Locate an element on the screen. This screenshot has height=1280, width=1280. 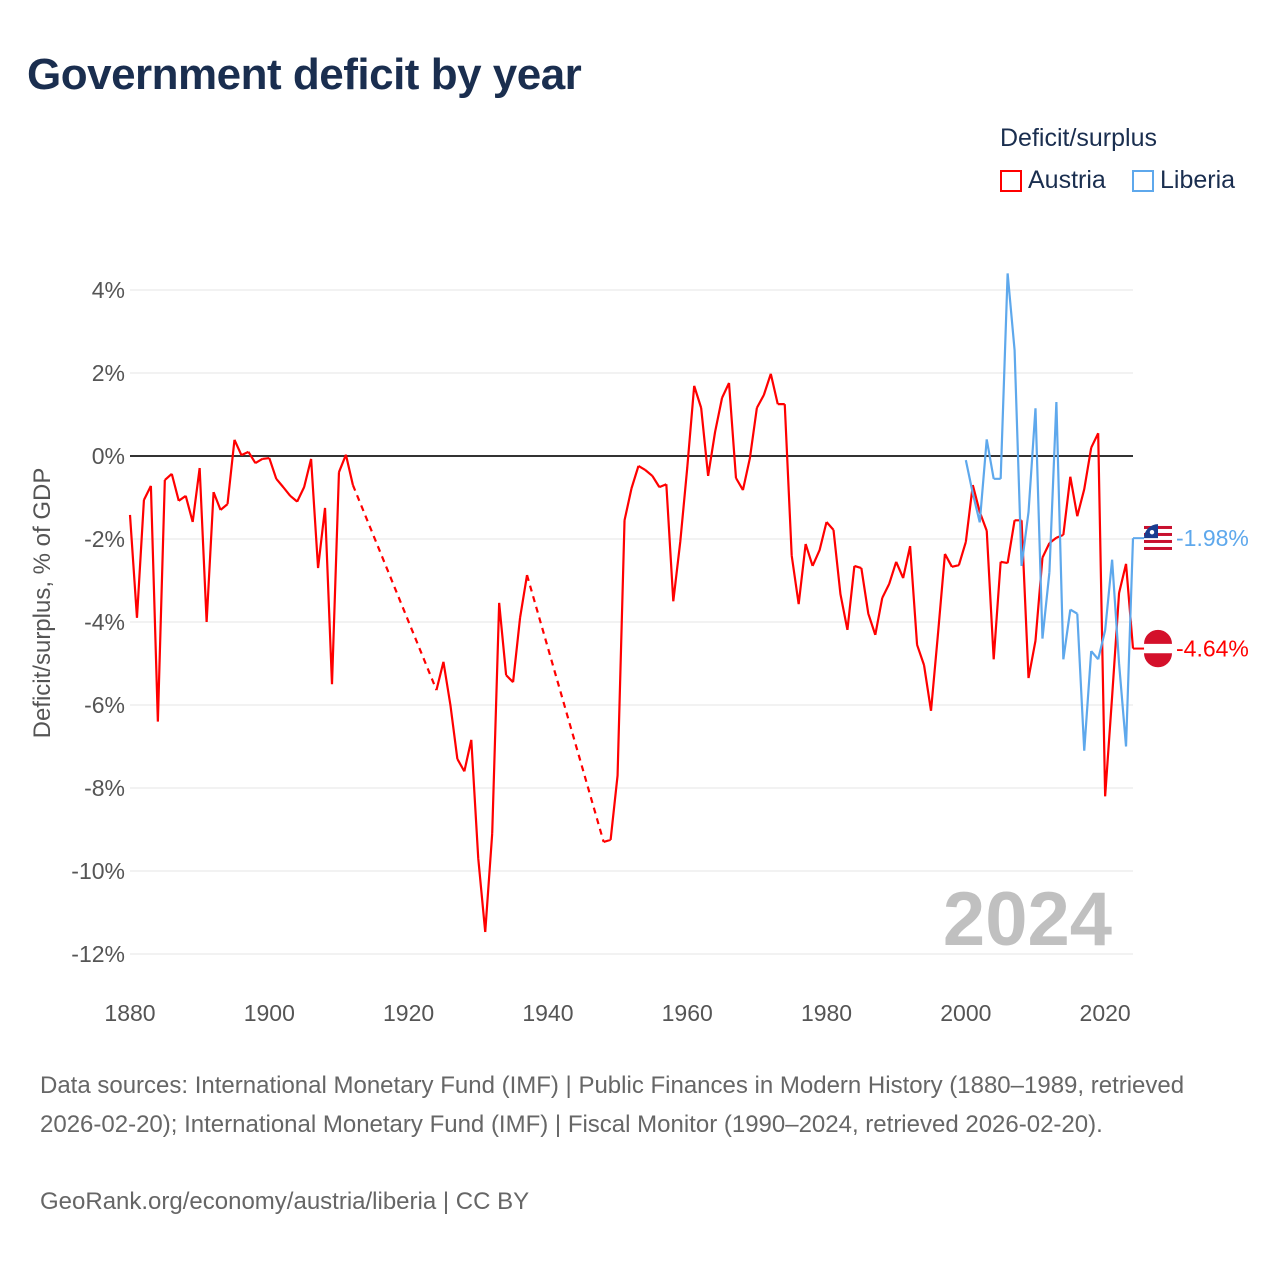
chart-title: Government deficit by year is located at coordinates (304, 74).